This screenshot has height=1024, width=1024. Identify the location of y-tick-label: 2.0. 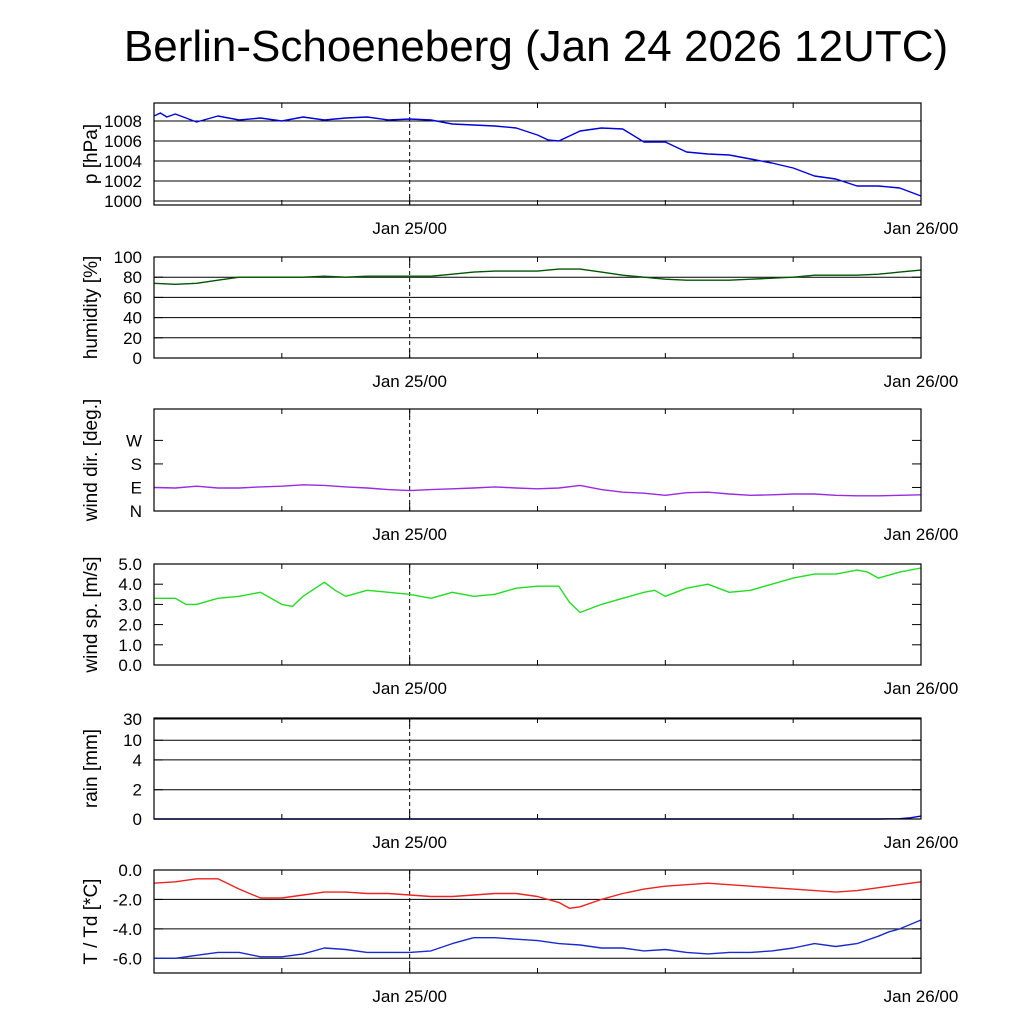
(130, 625).